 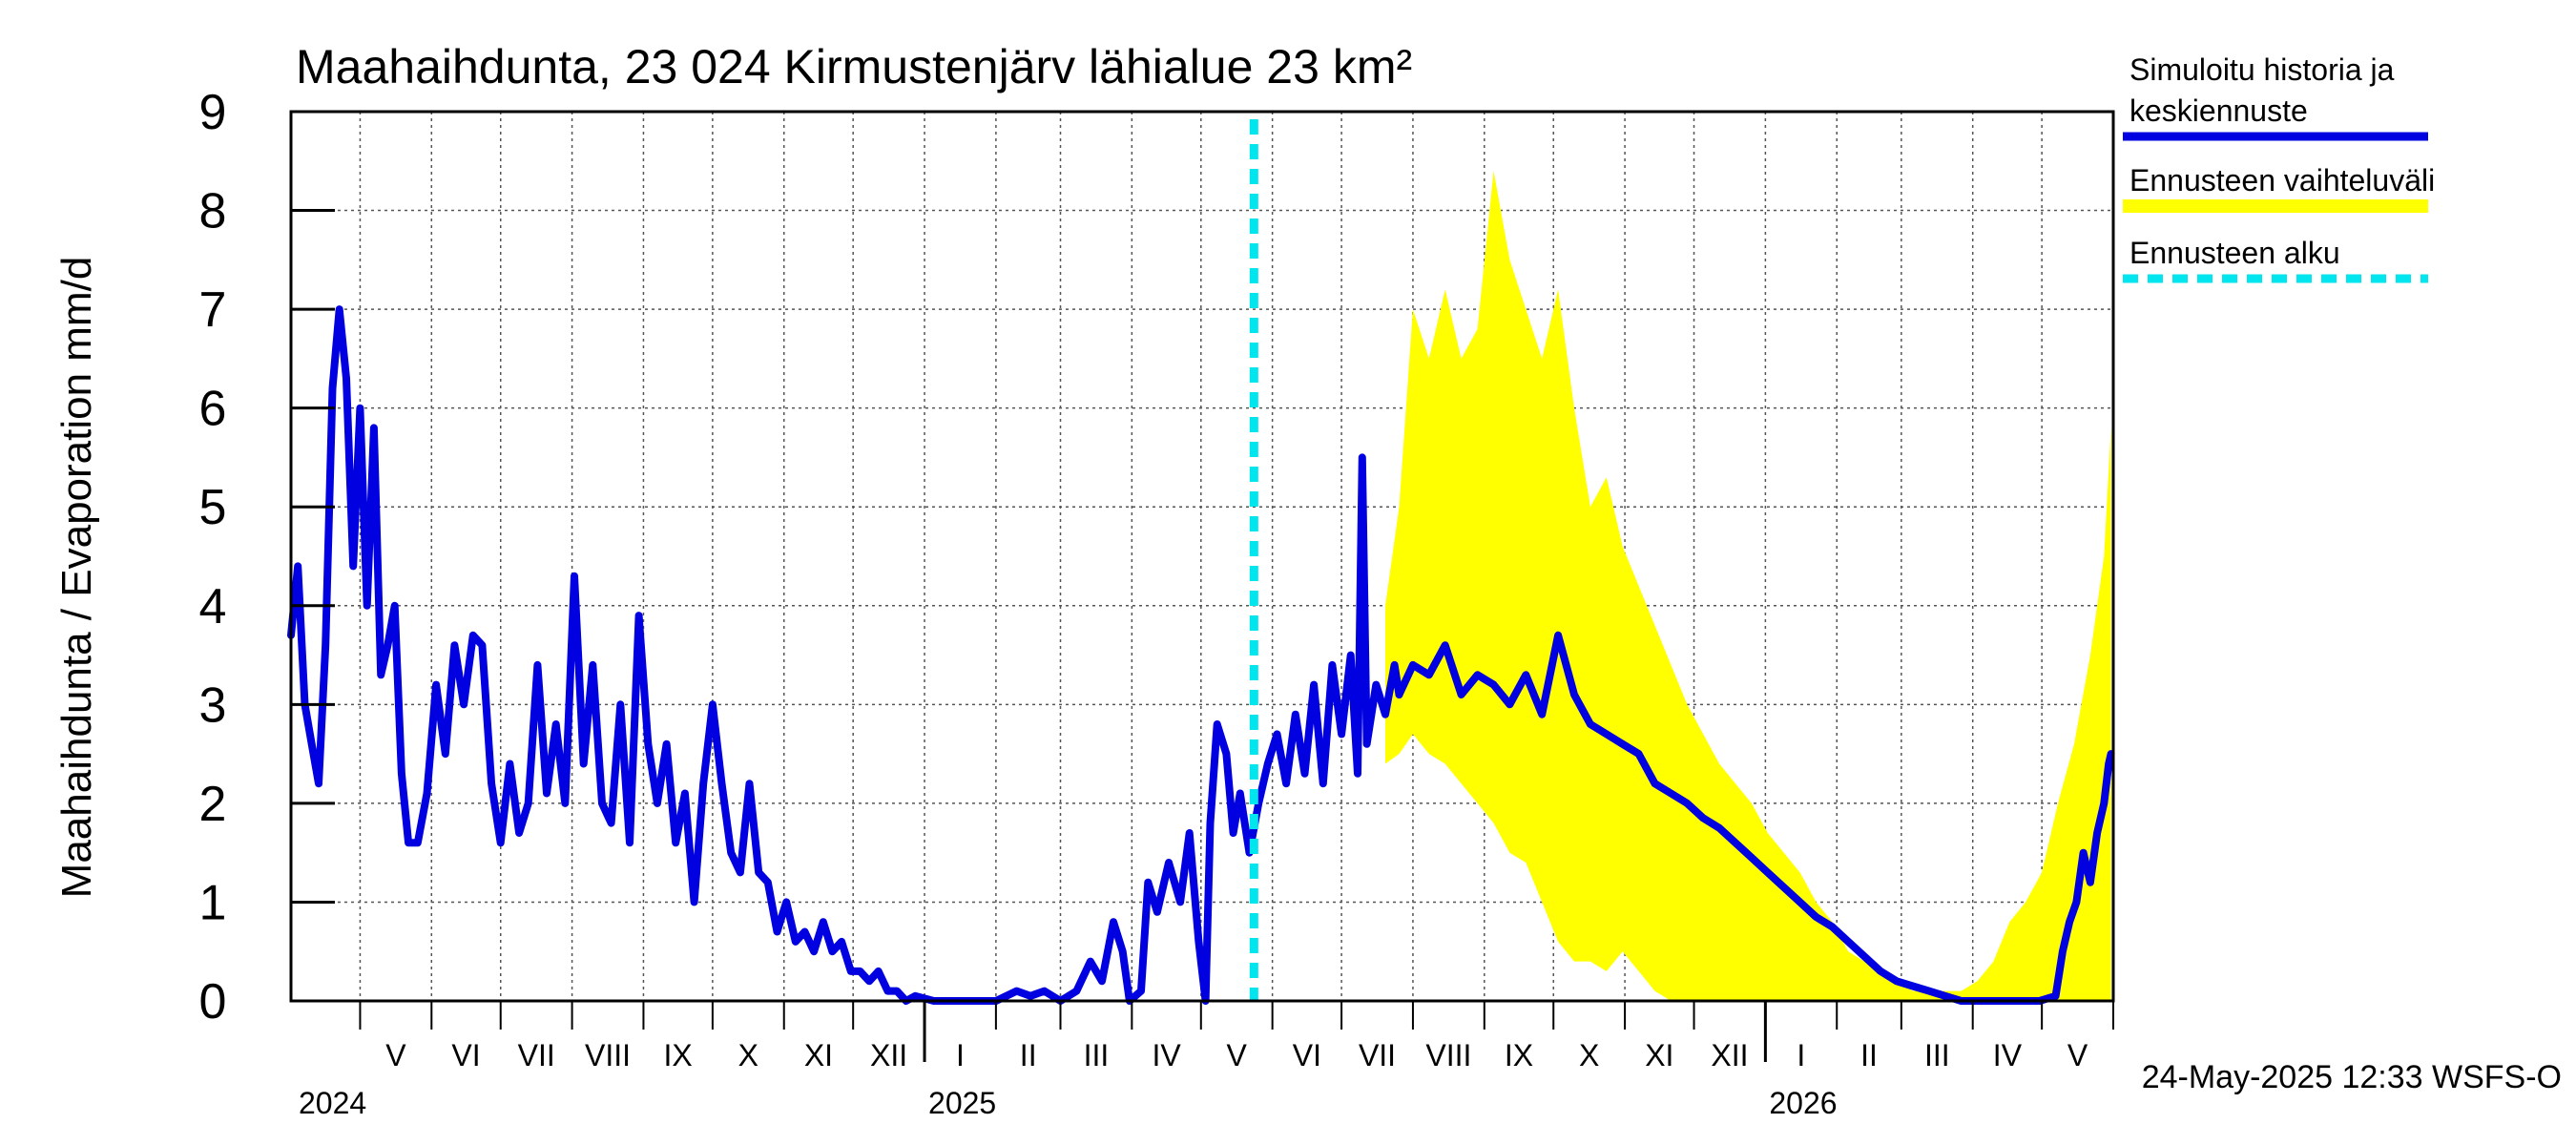 What do you see at coordinates (213, 212) in the screenshot?
I see `y-tick-label: 8` at bounding box center [213, 212].